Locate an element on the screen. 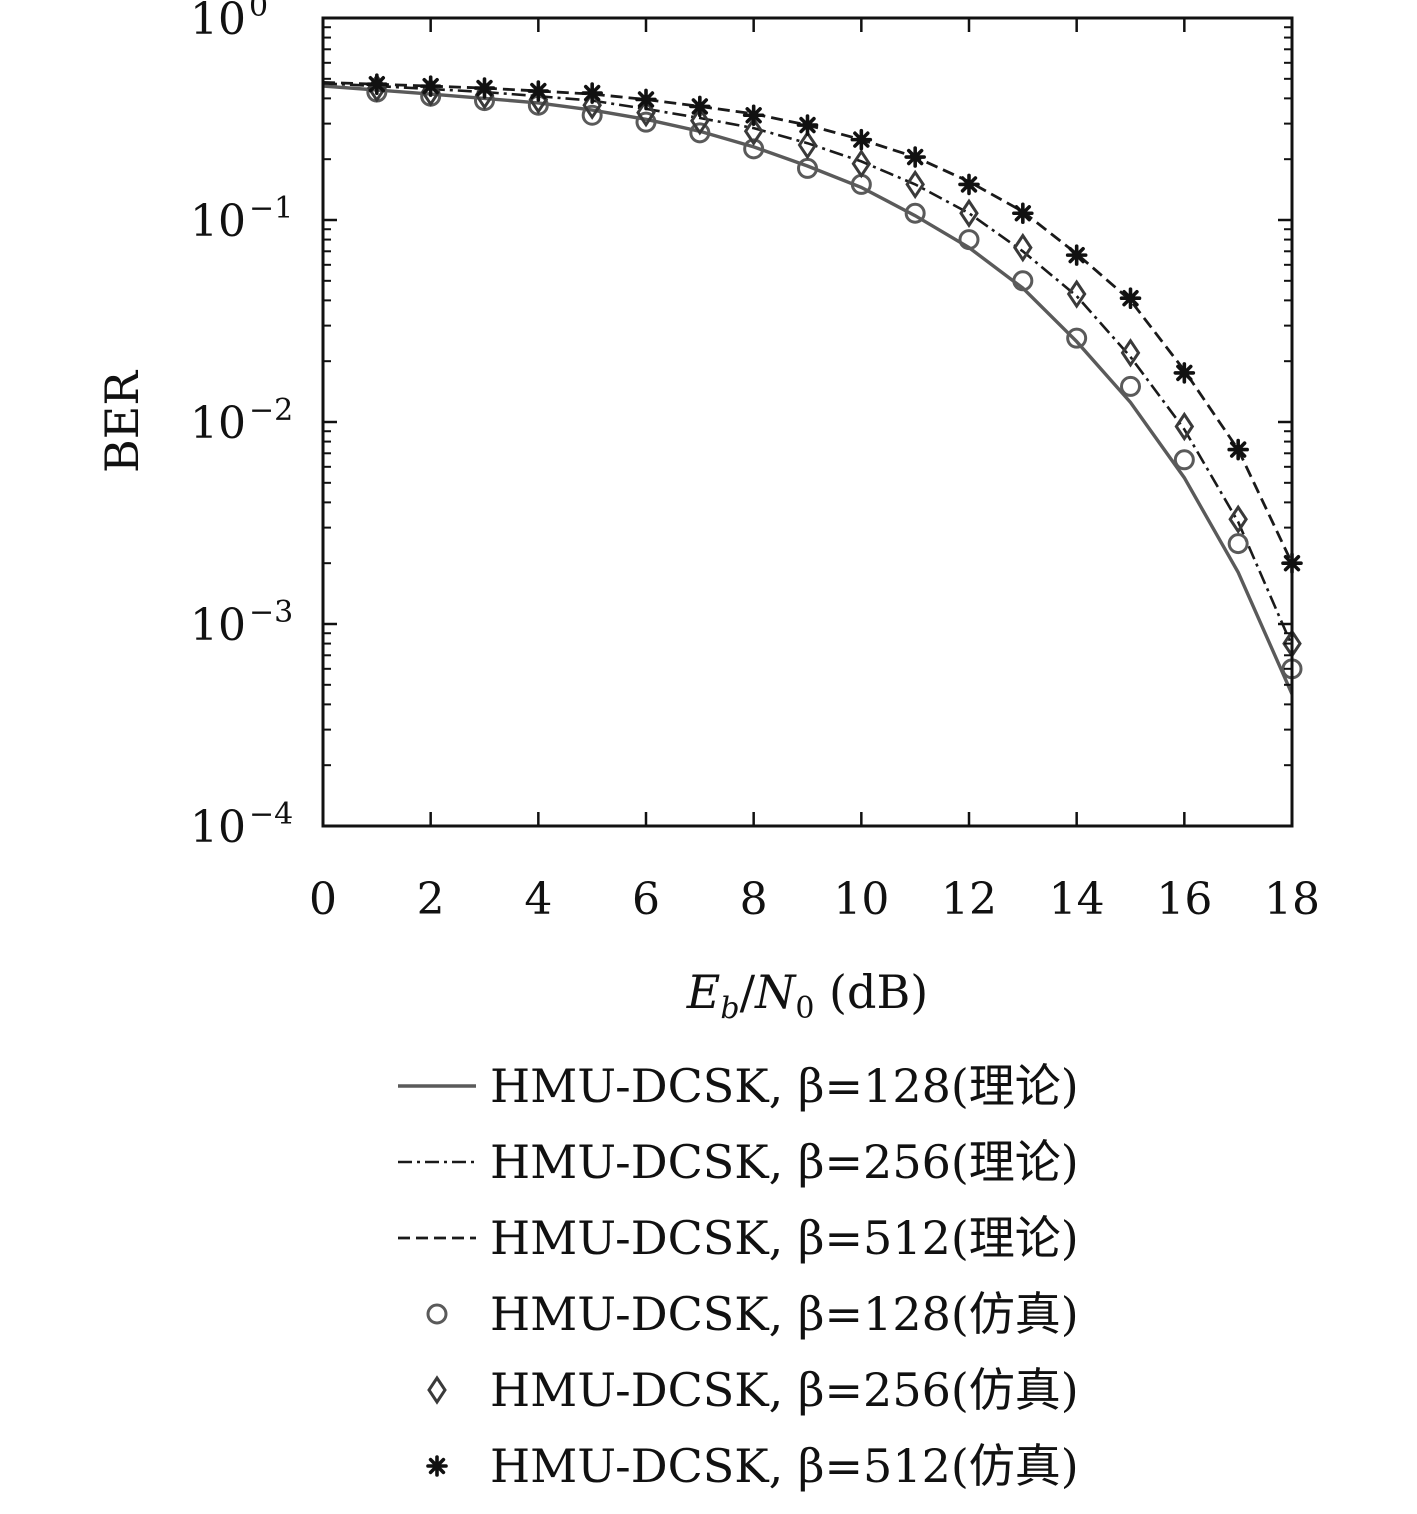  legend-item-1: HMU-DCSK, β=128(理论) is located at coordinates (738, 1086).